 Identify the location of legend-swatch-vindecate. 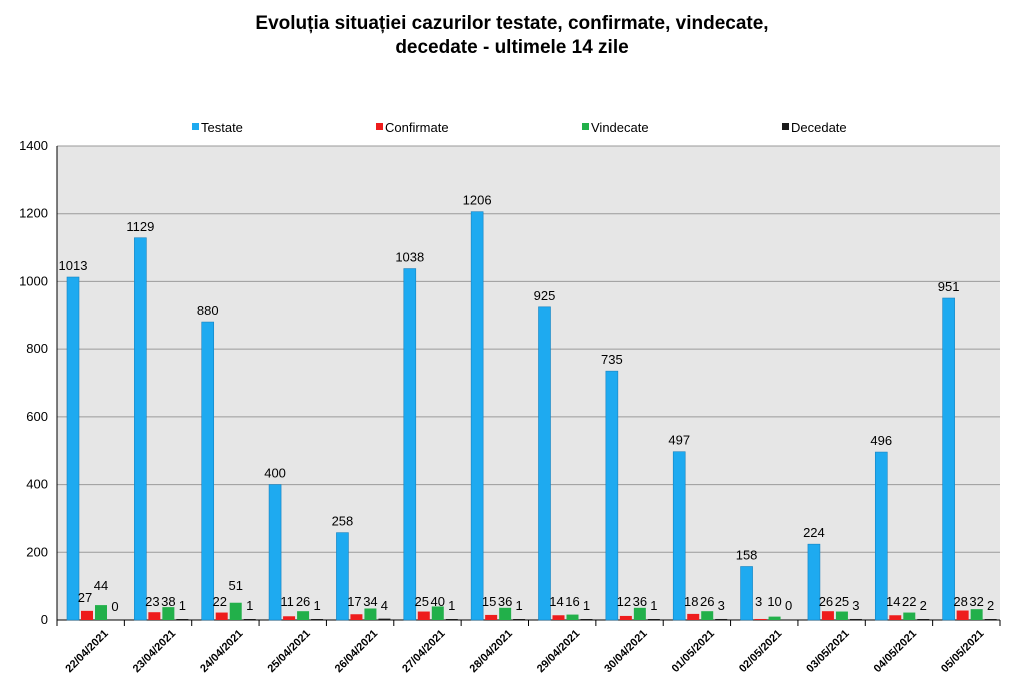
(585, 126).